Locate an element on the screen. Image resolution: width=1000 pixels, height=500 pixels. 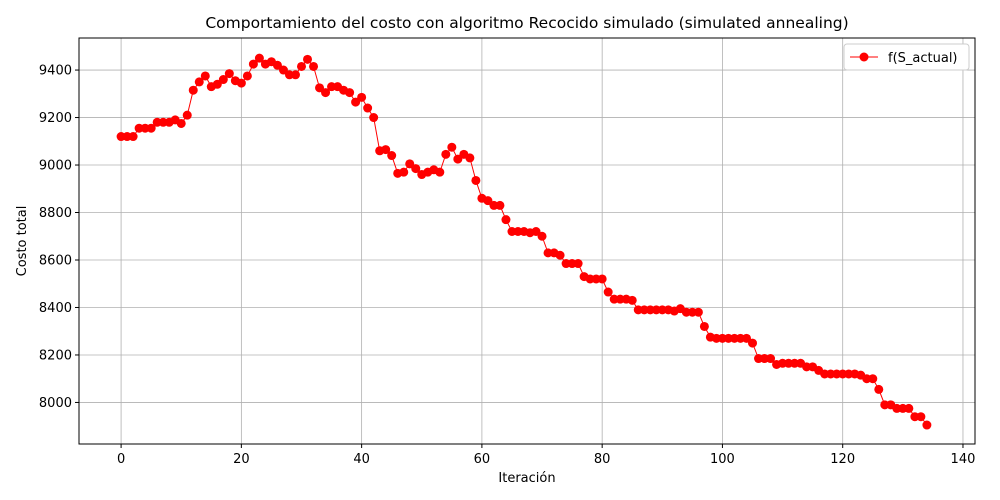
legend-label: f(S_actual) is located at coordinates (923, 58).